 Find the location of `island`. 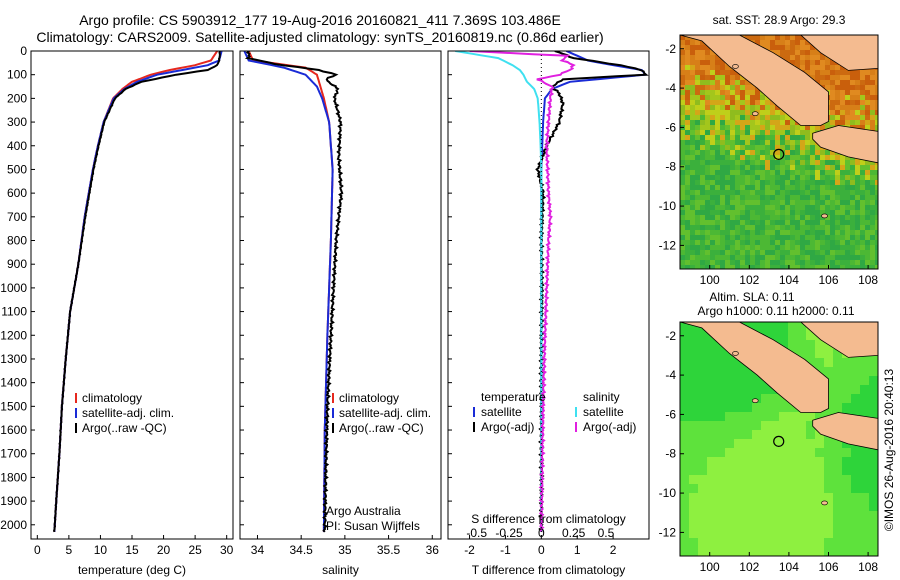

island is located at coordinates (824, 503).